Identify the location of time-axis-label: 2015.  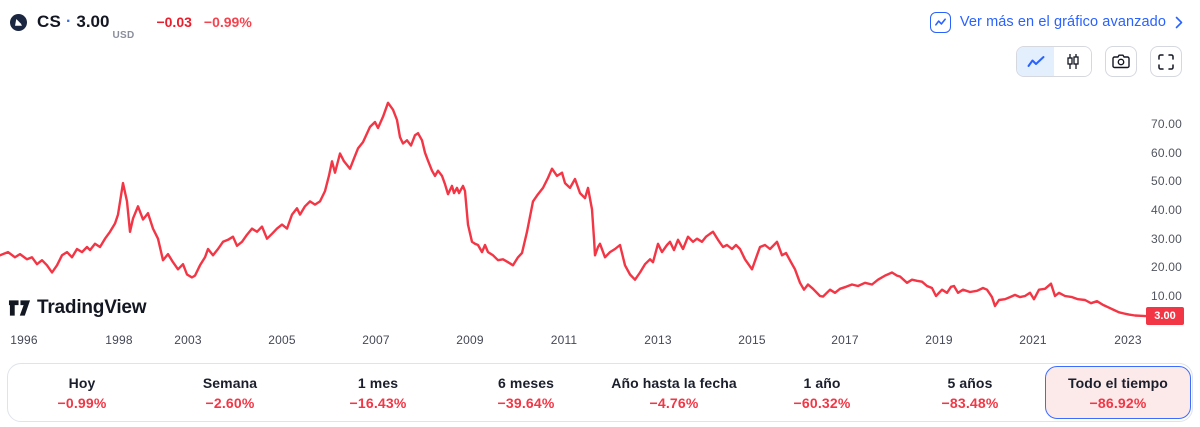
(752, 340).